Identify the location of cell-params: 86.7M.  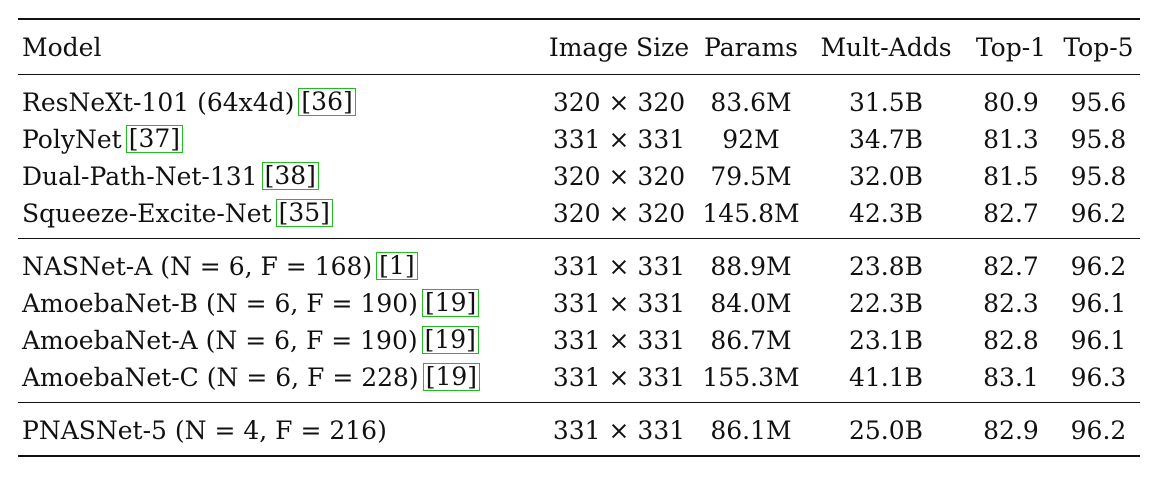
(751, 340).